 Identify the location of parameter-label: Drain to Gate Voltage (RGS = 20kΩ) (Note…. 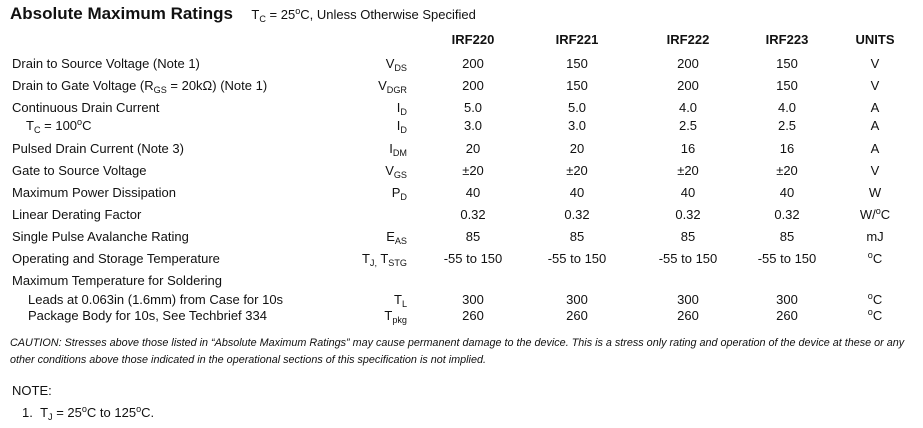
(141, 85).